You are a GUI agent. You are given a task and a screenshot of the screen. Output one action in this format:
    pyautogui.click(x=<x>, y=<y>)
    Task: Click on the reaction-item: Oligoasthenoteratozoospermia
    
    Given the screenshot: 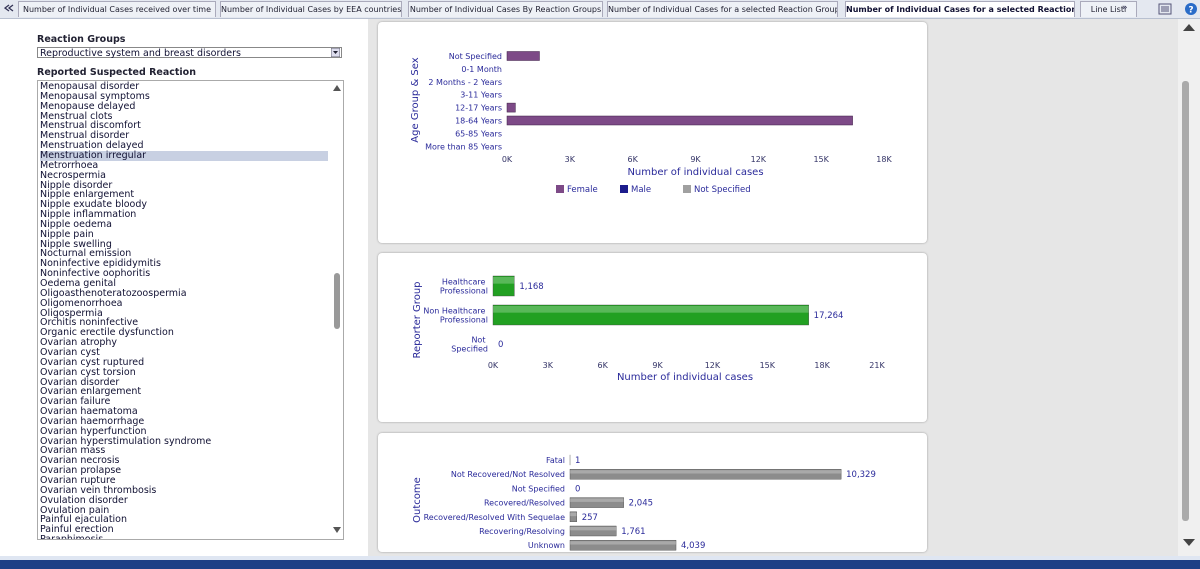 What is the action you would take?
    pyautogui.click(x=113, y=293)
    